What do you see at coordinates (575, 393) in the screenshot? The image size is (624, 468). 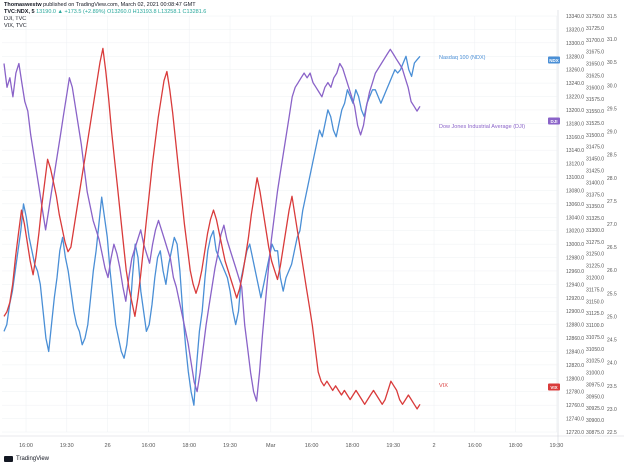 I see `ndx-axis-label: 12780.0` at bounding box center [575, 393].